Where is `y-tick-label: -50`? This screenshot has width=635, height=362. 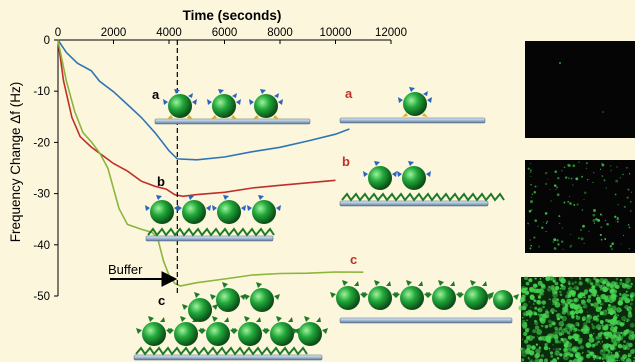 y-tick-label: -50 is located at coordinates (41, 297).